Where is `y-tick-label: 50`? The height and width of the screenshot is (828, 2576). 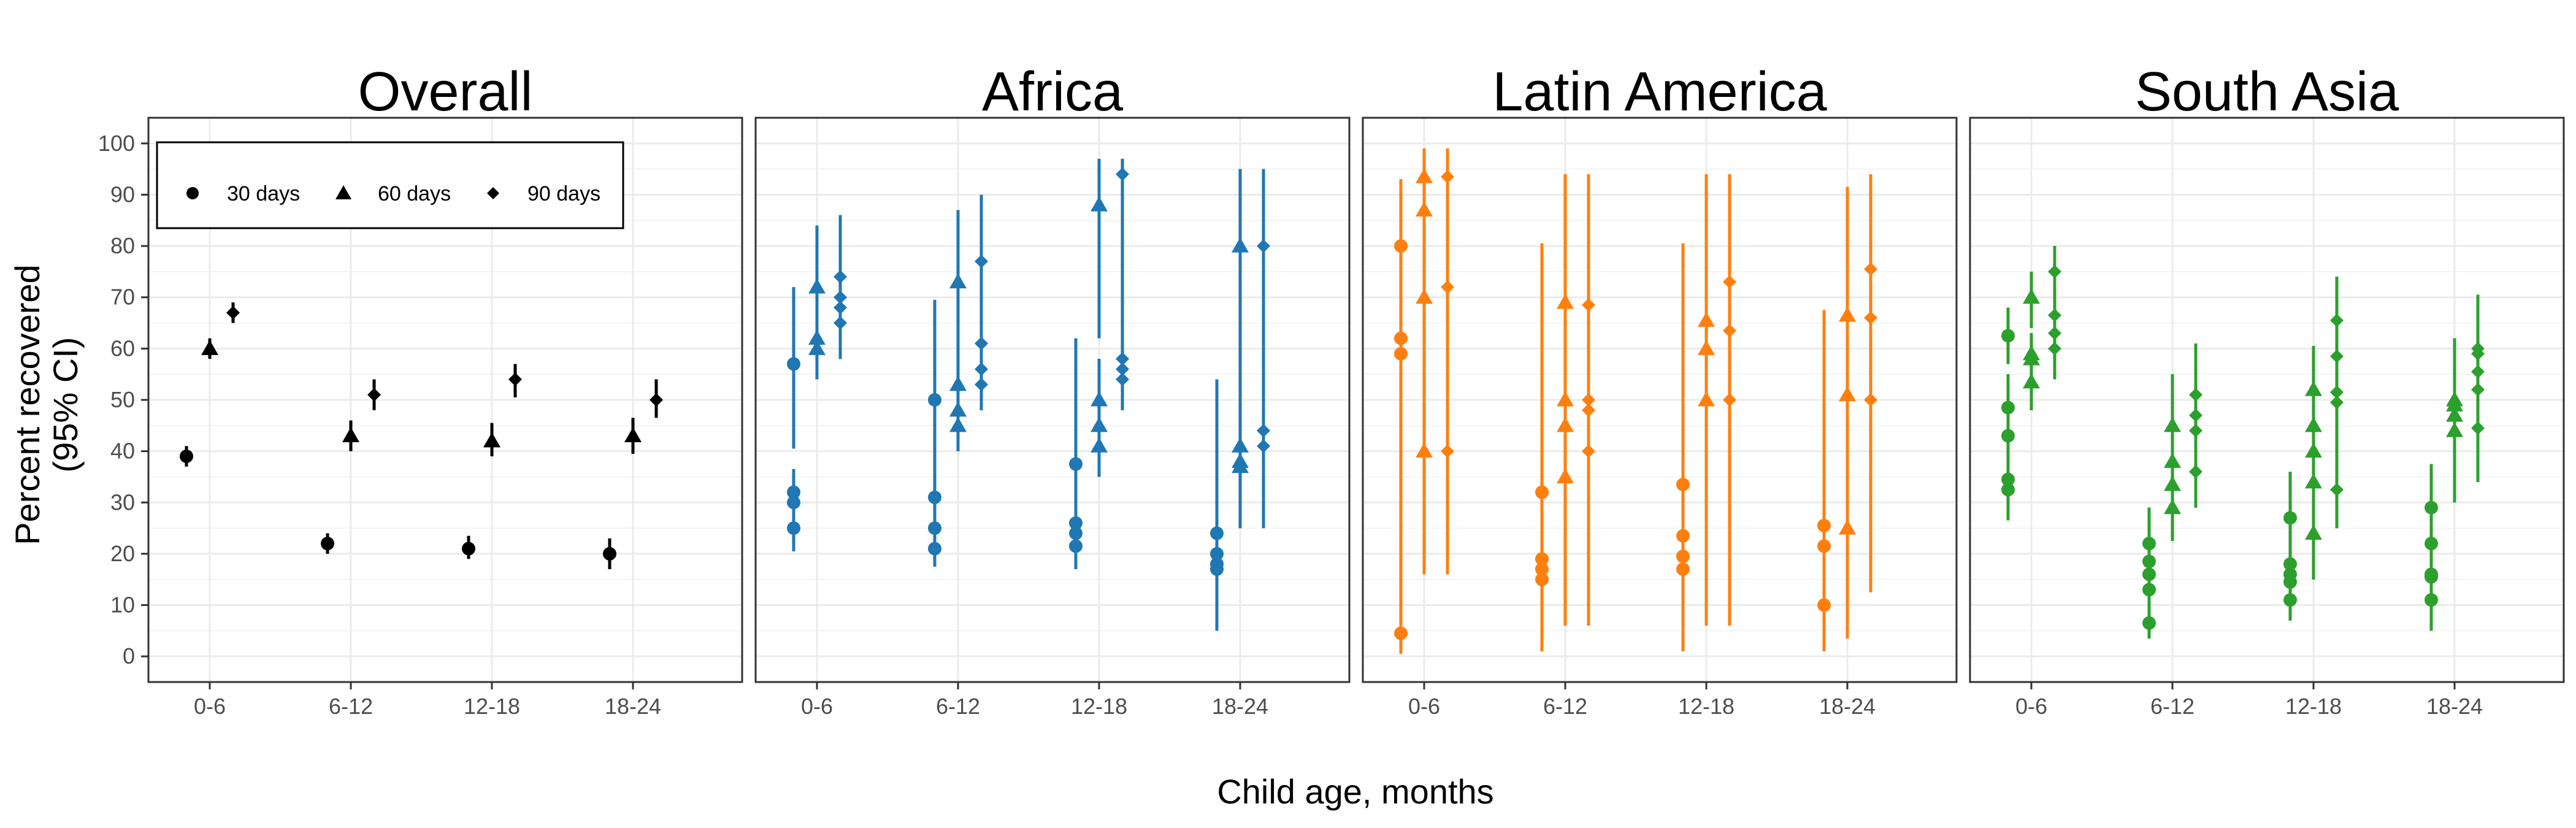
y-tick-label: 50 is located at coordinates (122, 399).